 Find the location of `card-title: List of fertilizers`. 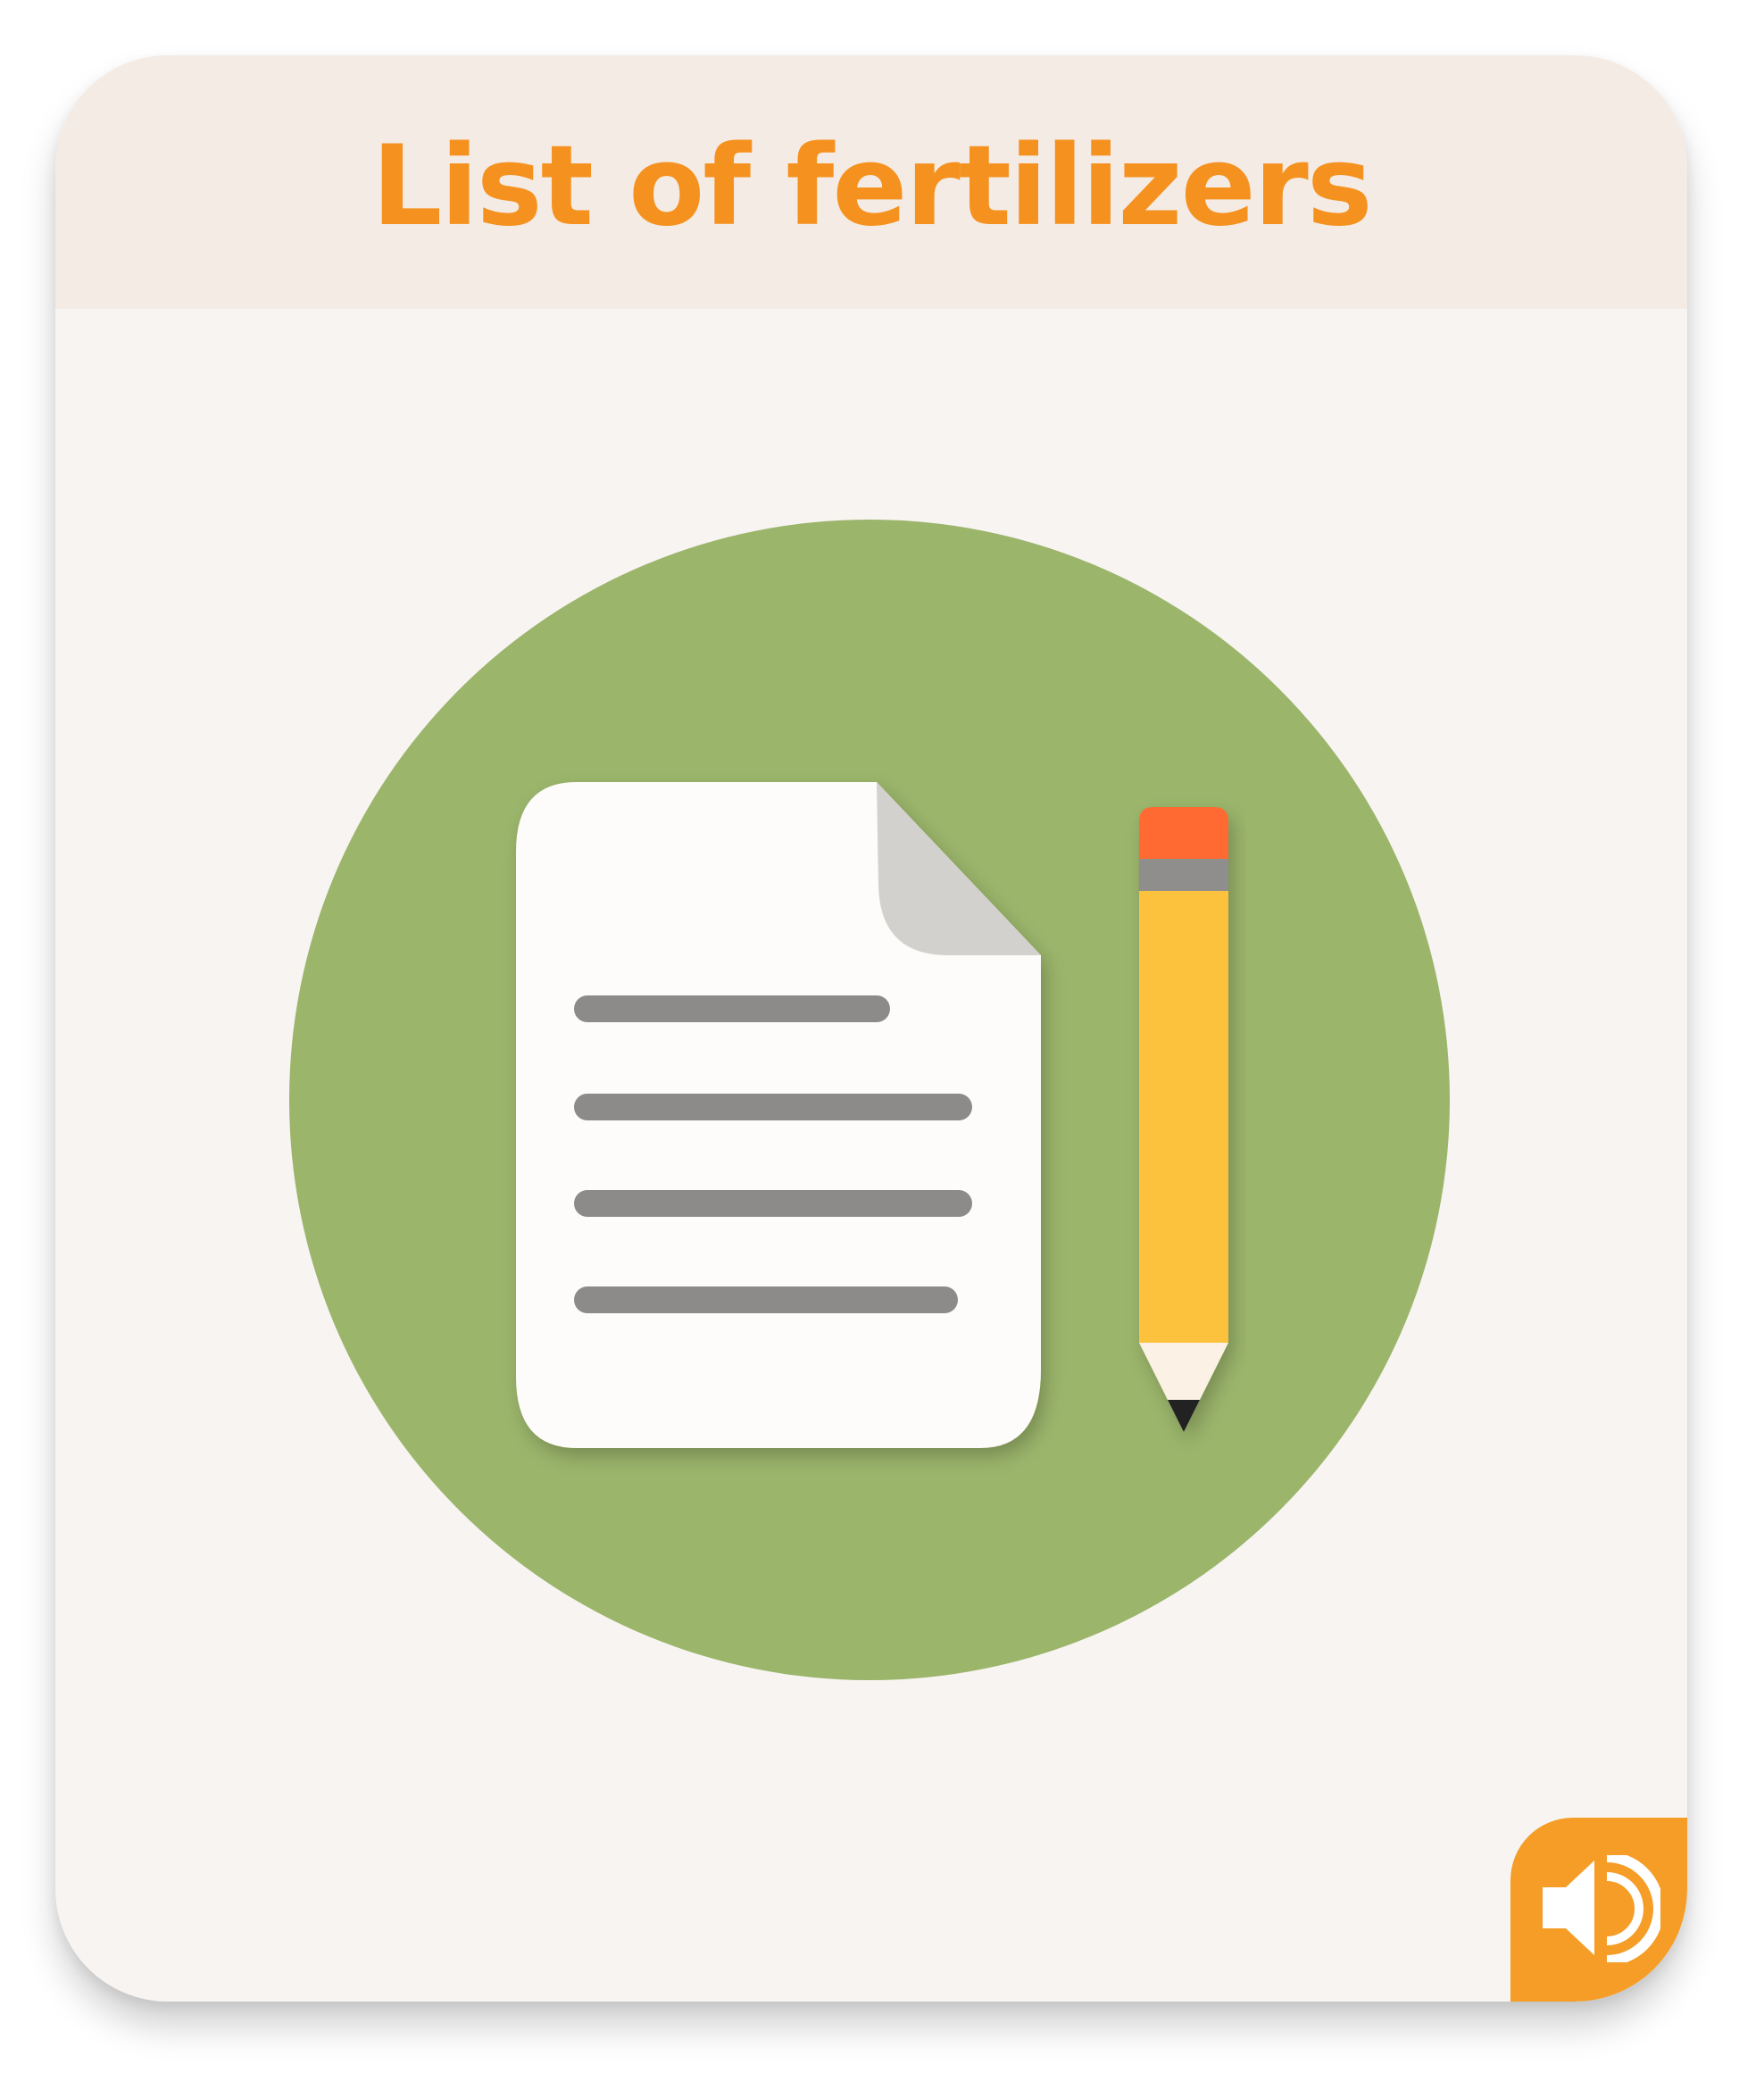

card-title: List of fertilizers is located at coordinates (871, 186).